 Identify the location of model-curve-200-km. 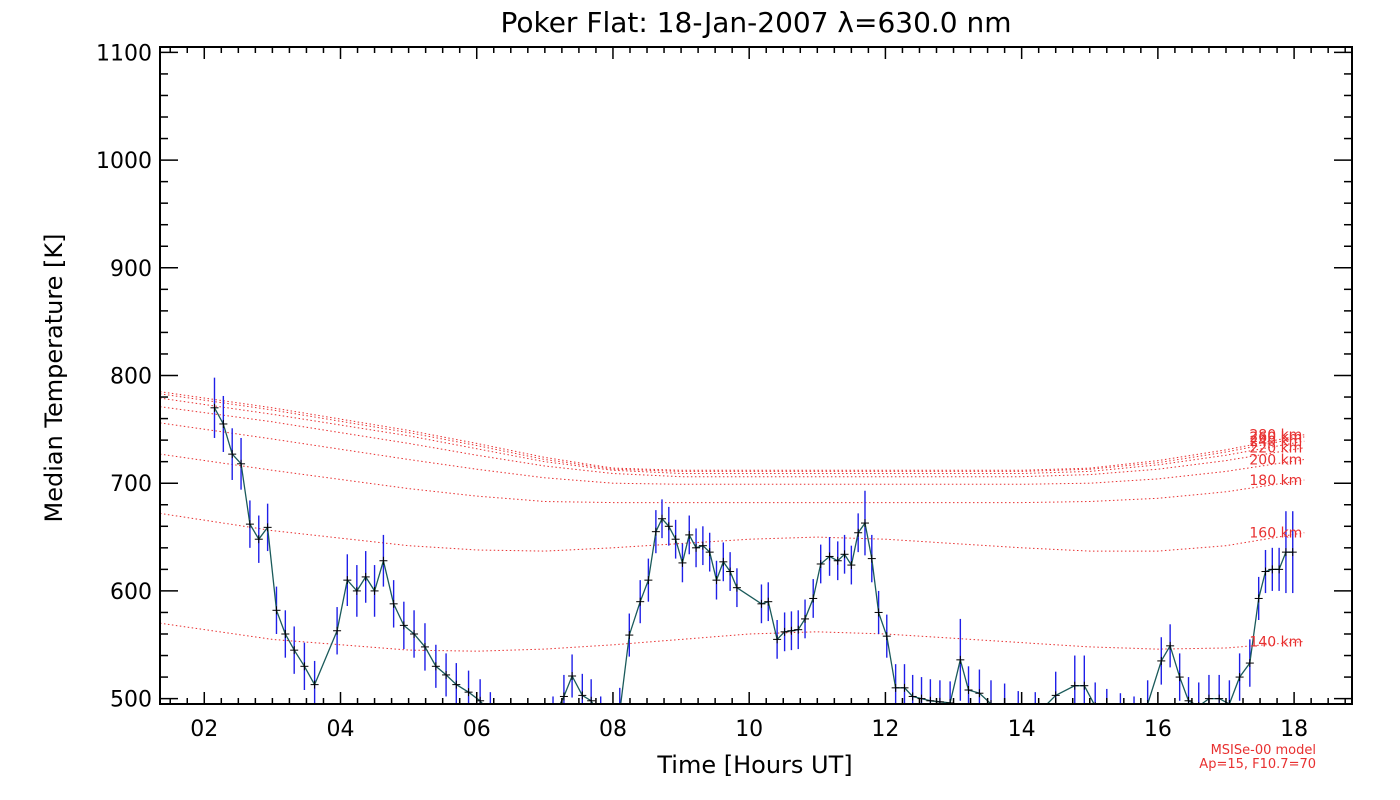
(732, 453).